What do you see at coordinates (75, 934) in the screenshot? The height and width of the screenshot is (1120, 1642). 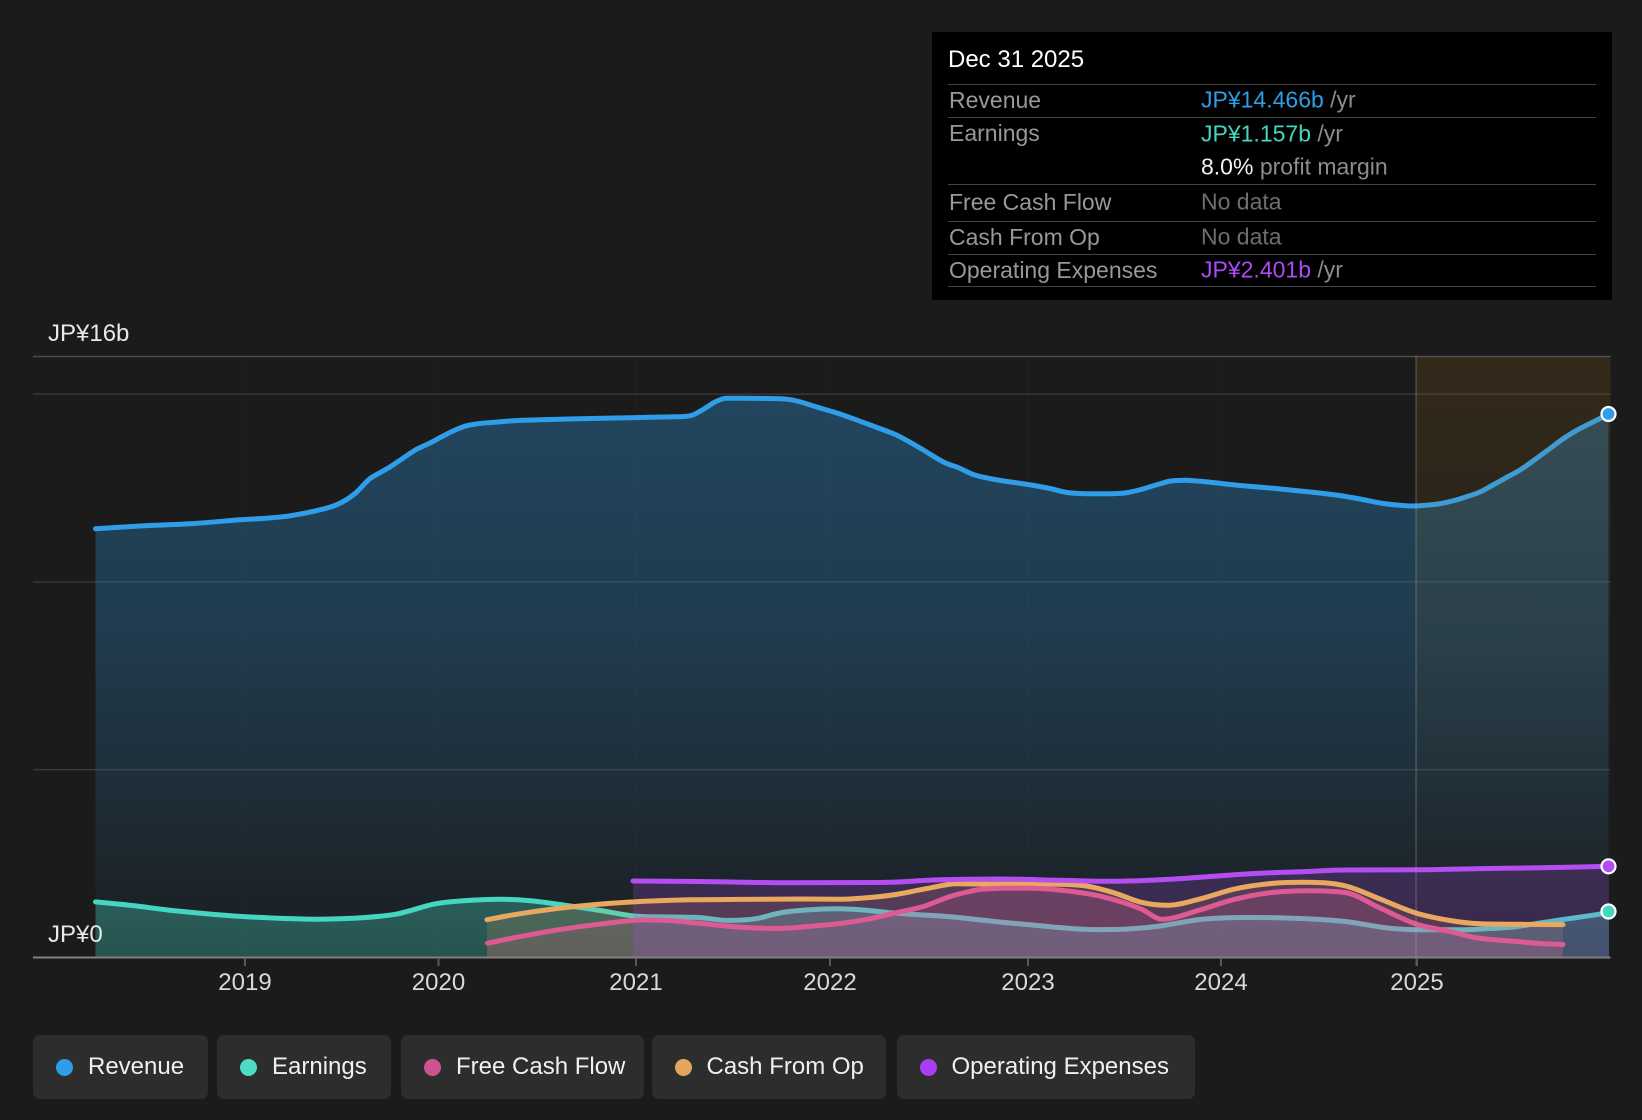 I see `svg-text: JP¥0` at bounding box center [75, 934].